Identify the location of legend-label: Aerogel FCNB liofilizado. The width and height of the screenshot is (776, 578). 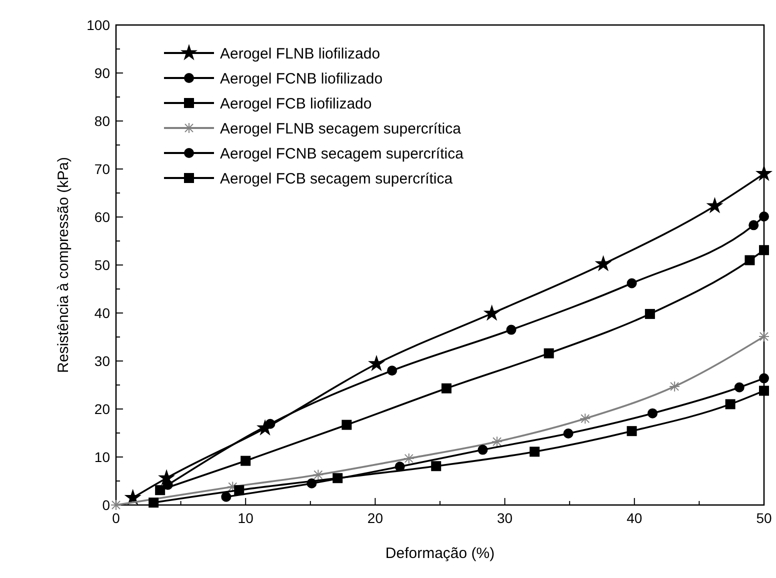
(301, 79).